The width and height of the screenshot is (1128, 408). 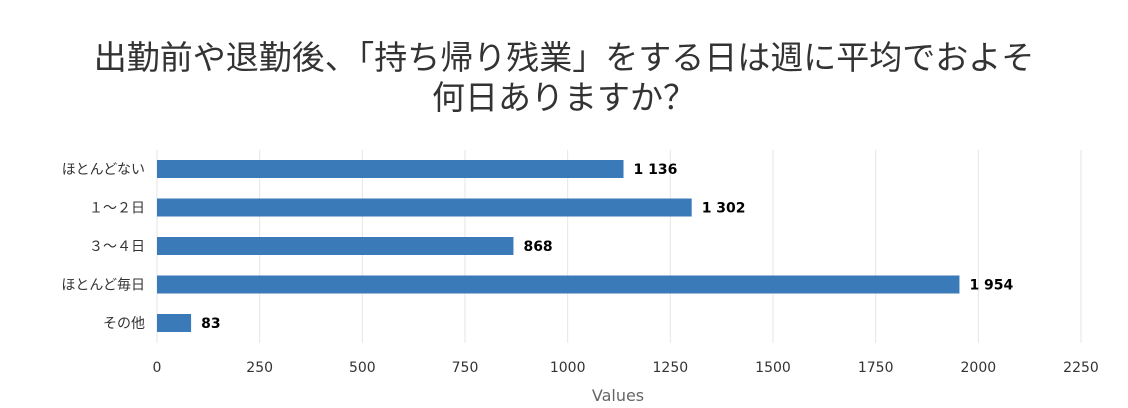 I want to click on chart-title-line-2: 何日ありますか？, so click(x=564, y=97).